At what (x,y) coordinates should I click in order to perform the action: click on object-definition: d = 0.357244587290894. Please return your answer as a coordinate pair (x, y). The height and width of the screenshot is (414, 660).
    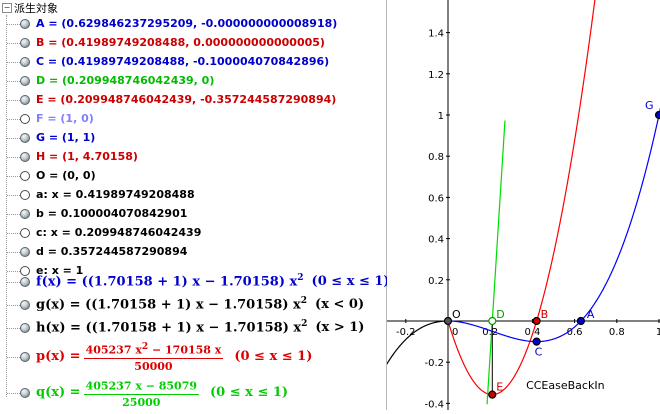
    Looking at the image, I should click on (111, 251).